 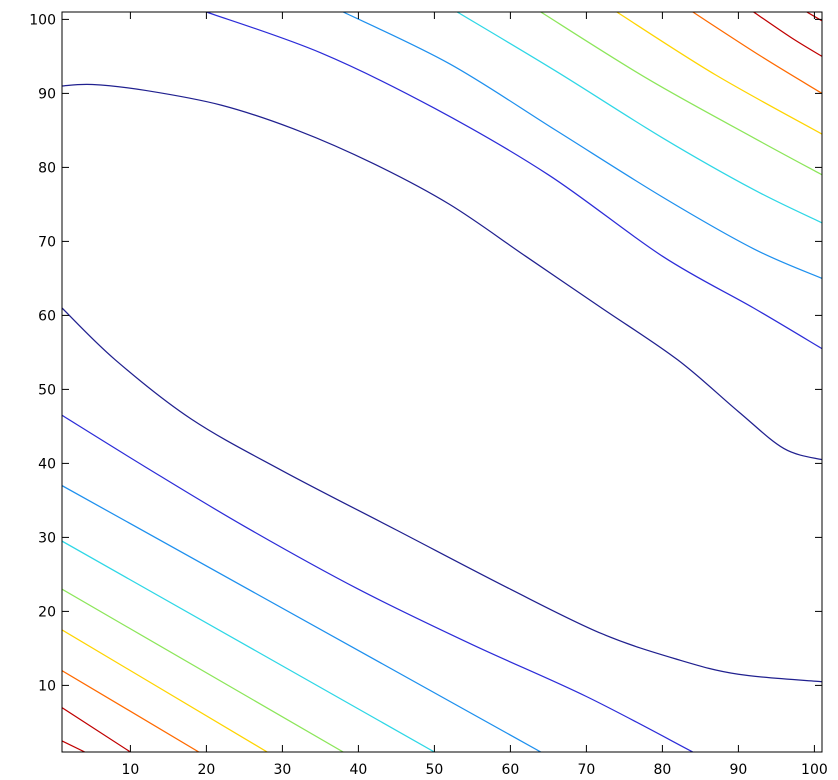 I want to click on y-tick-label: 60, so click(x=47, y=316).